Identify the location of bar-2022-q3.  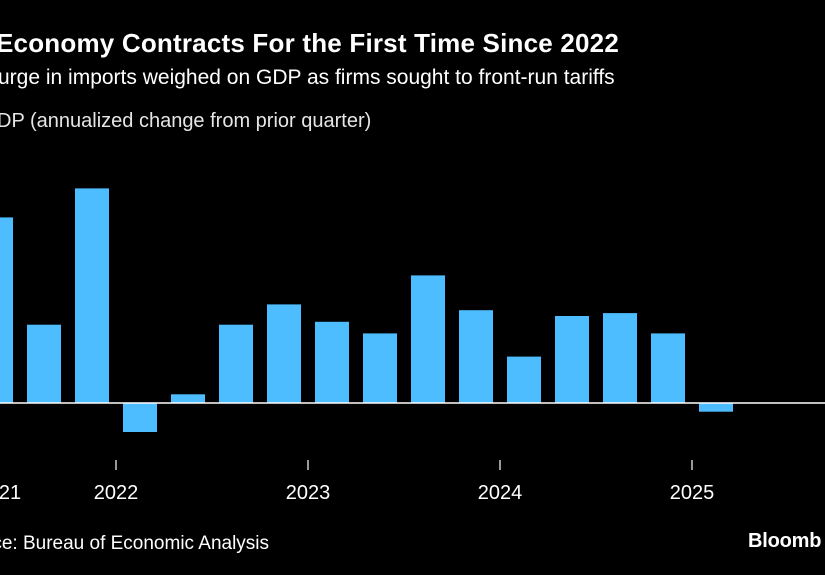
(236, 363).